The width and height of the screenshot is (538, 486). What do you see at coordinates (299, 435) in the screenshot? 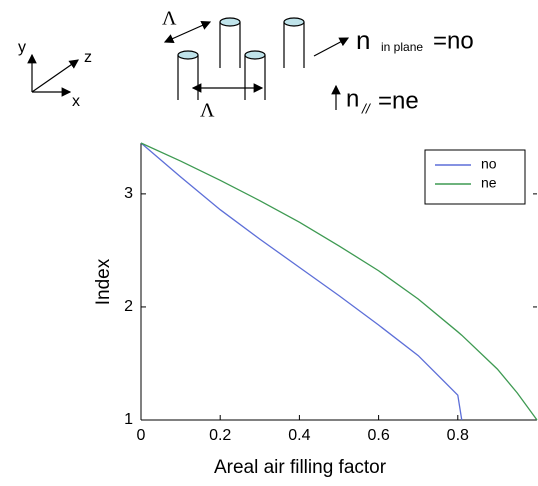
I see `x-tick-label: 0.4` at bounding box center [299, 435].